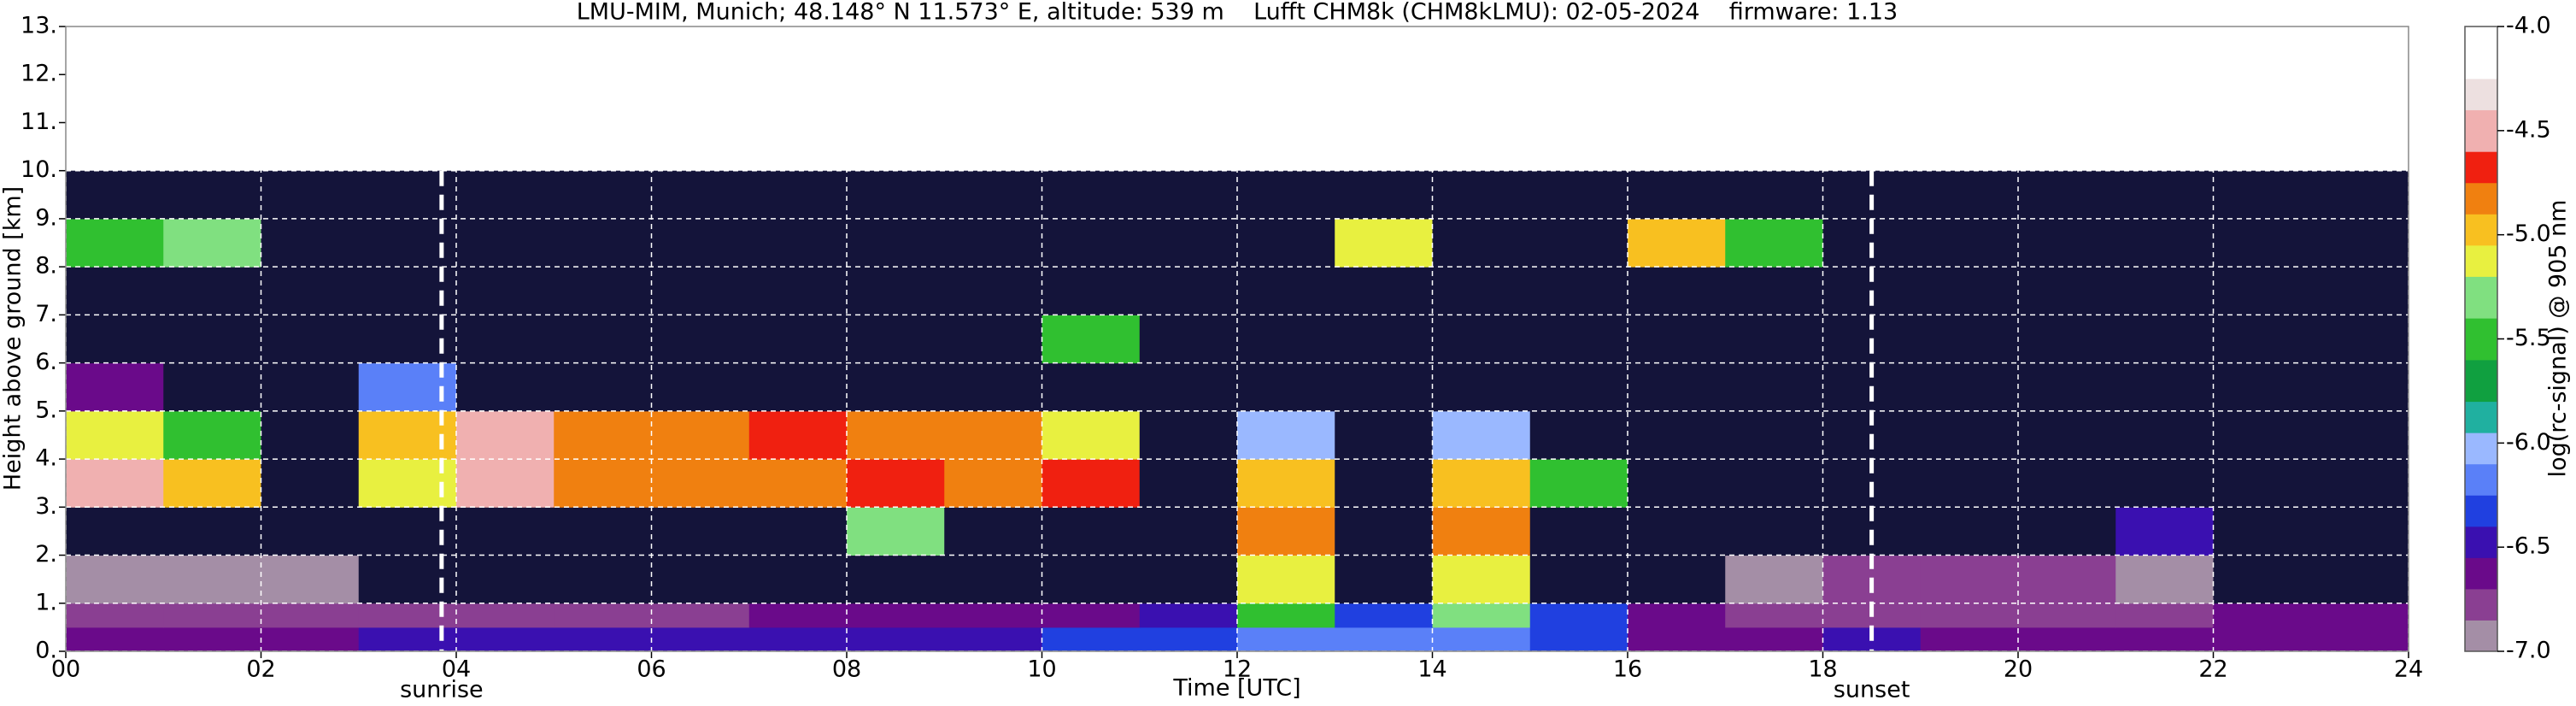  What do you see at coordinates (2018, 669) in the screenshot?
I see `x-tick-label: 20` at bounding box center [2018, 669].